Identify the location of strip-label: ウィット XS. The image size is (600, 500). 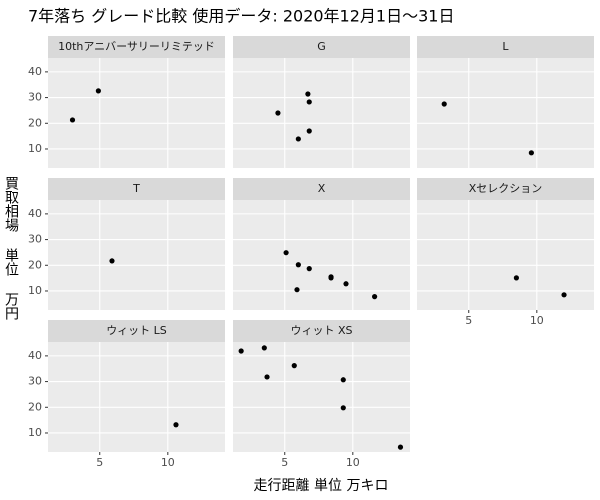
(321, 330).